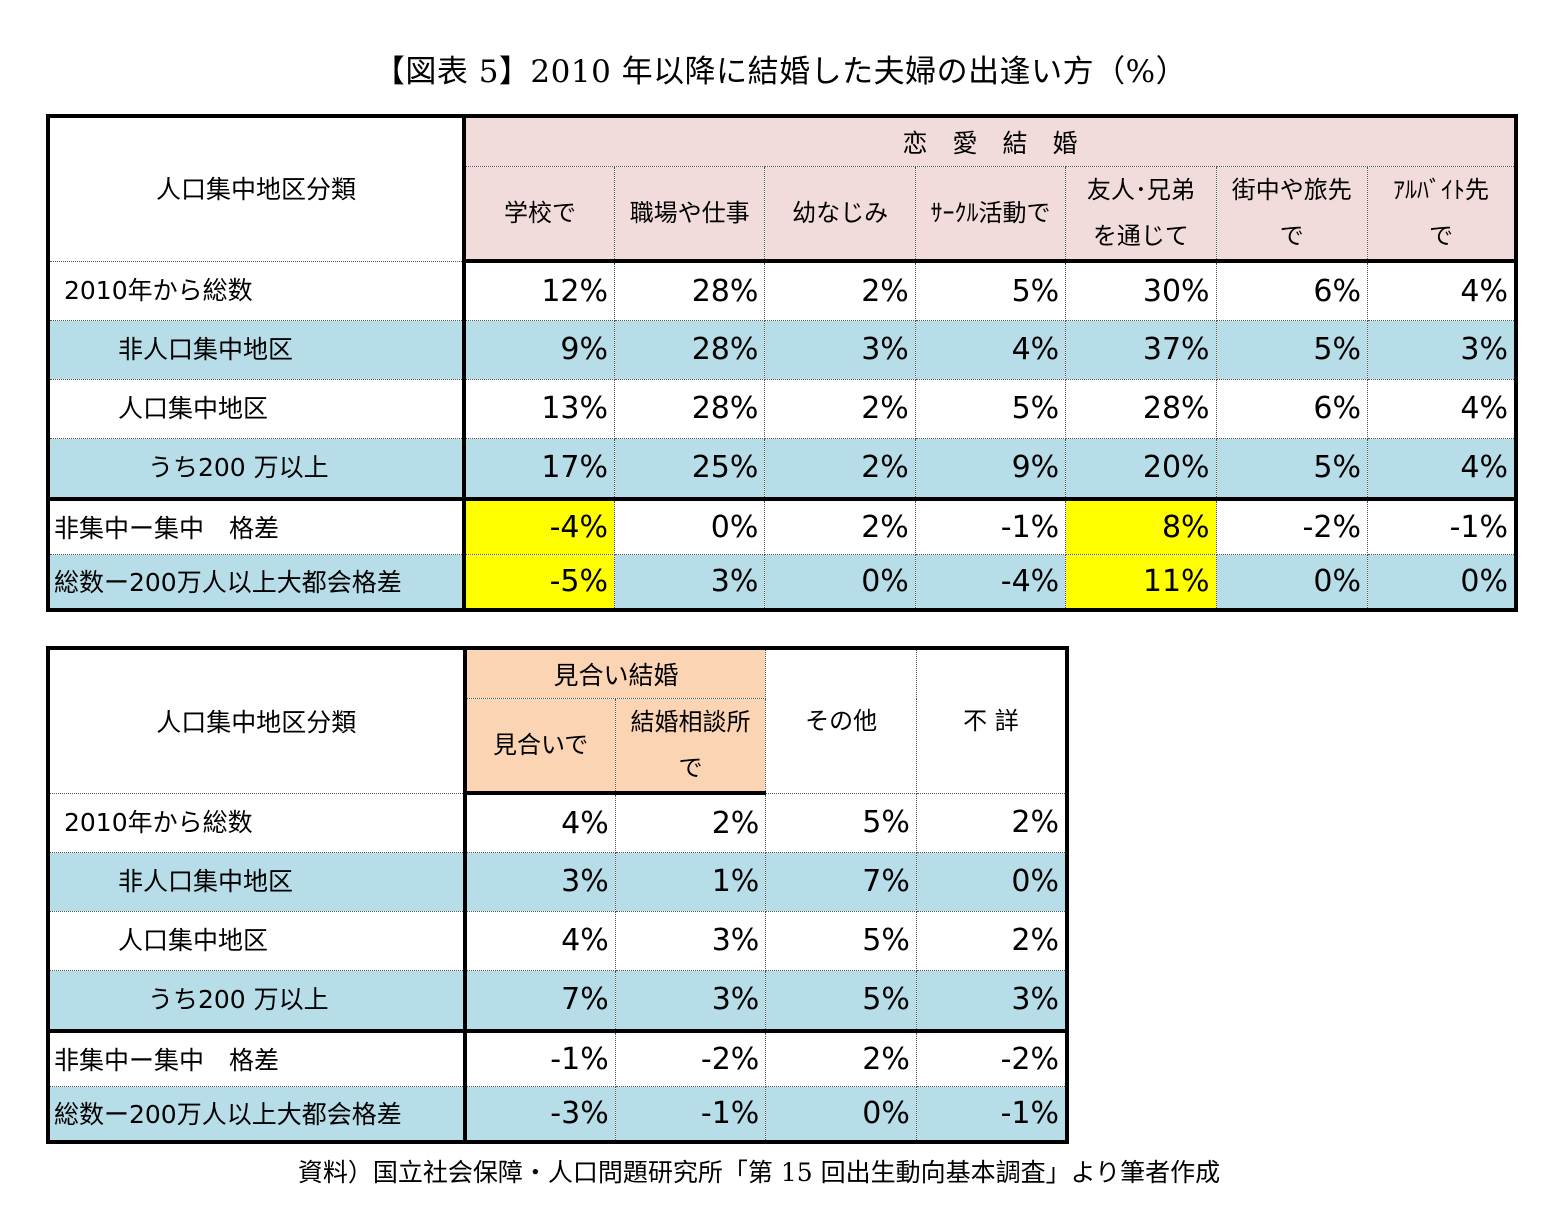 The width and height of the screenshot is (1561, 1223). Describe the element at coordinates (1140, 236) in the screenshot. I see `column-header-line2: を通じて` at that location.